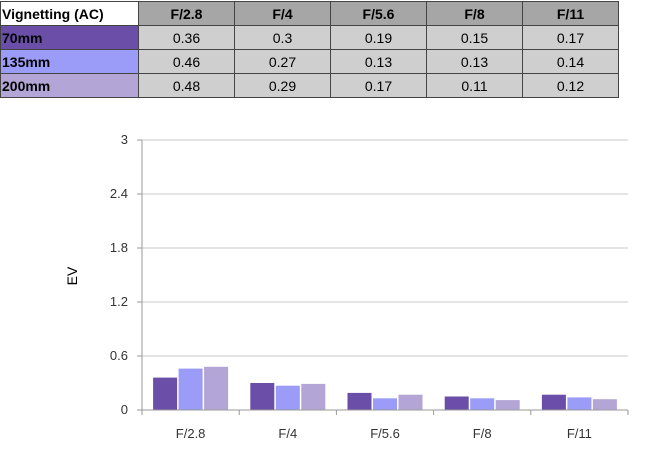 The height and width of the screenshot is (461, 650). Describe the element at coordinates (186, 85) in the screenshot. I see `table-cell: 0.48` at that location.